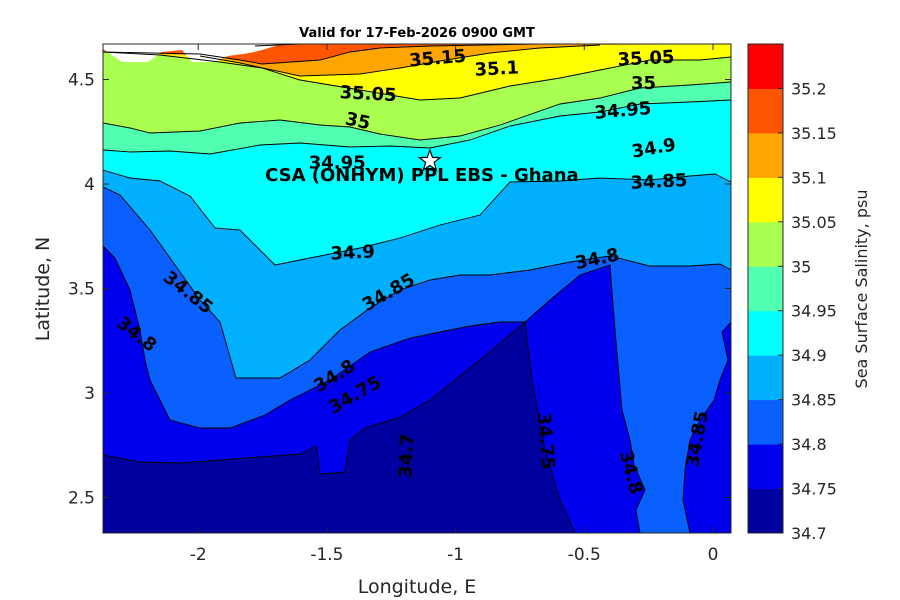 The height and width of the screenshot is (600, 900). I want to click on x-tick-label: 0, so click(713, 555).